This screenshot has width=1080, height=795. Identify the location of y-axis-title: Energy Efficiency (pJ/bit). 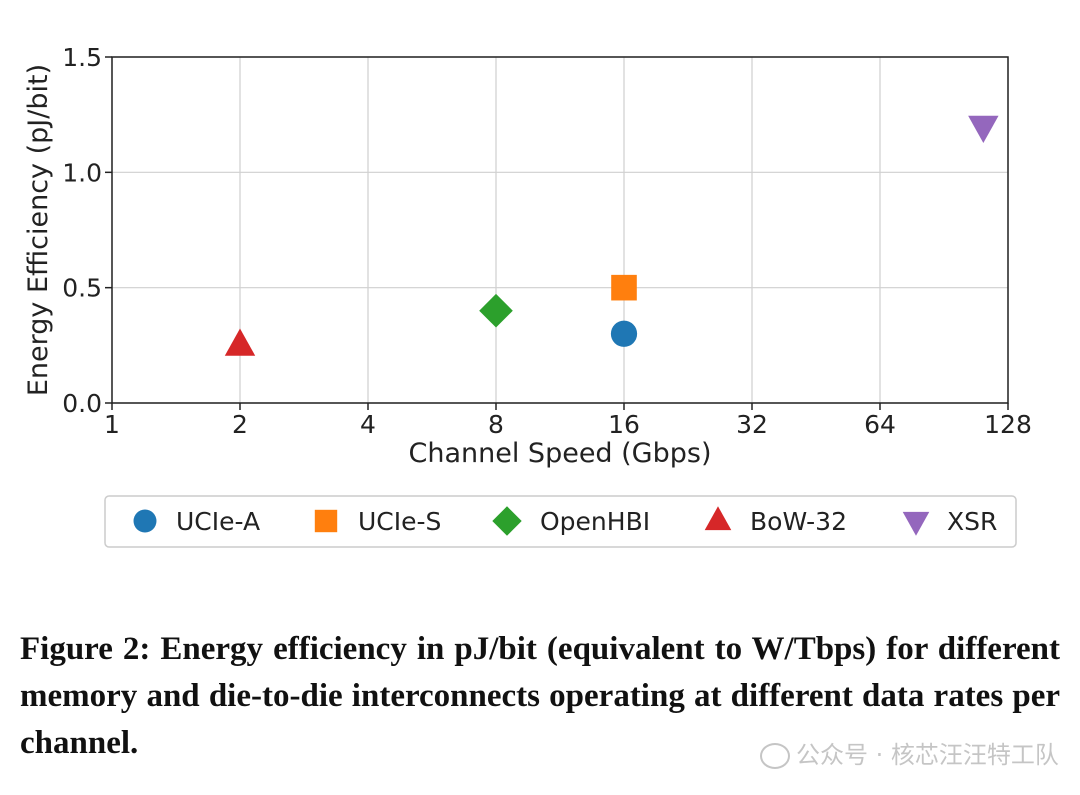
(38, 230).